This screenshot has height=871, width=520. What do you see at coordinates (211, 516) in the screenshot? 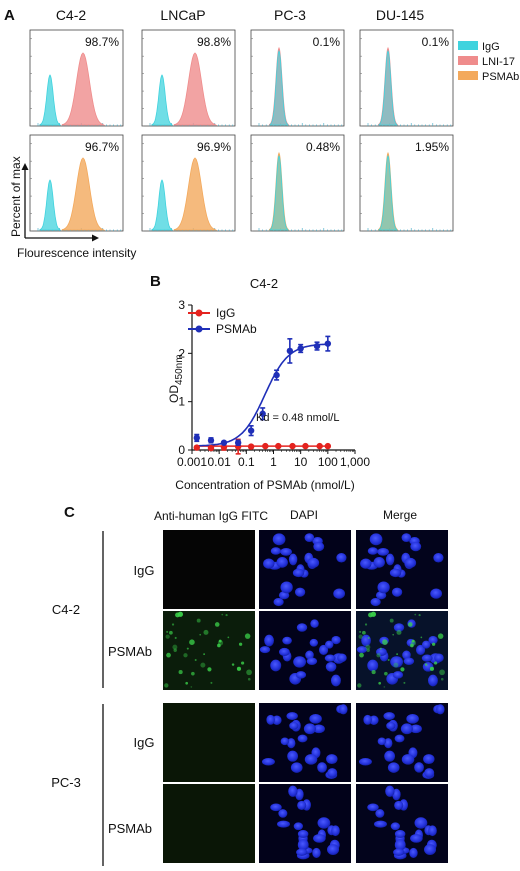
I see `header-fitc: Anti-human IgG FITC` at bounding box center [211, 516].